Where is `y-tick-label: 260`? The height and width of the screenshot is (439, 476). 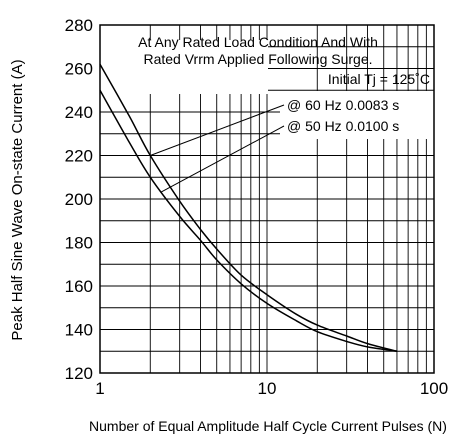
y-tick-label: 260 is located at coordinates (79, 69).